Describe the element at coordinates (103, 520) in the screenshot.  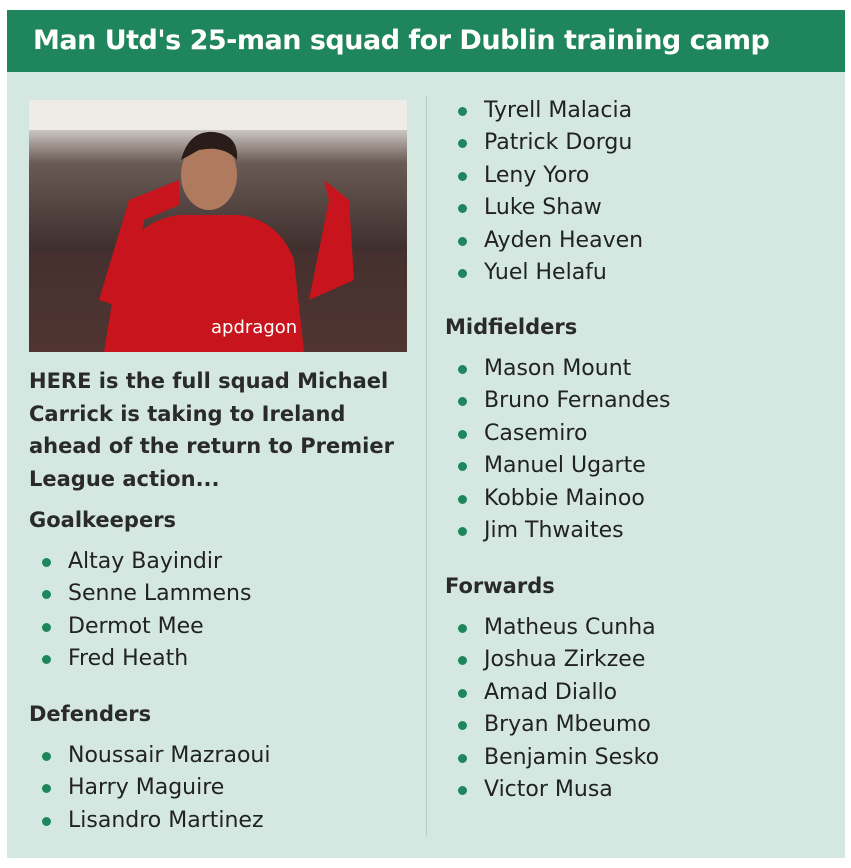
I see `section-heading: Goalkeepers` at that location.